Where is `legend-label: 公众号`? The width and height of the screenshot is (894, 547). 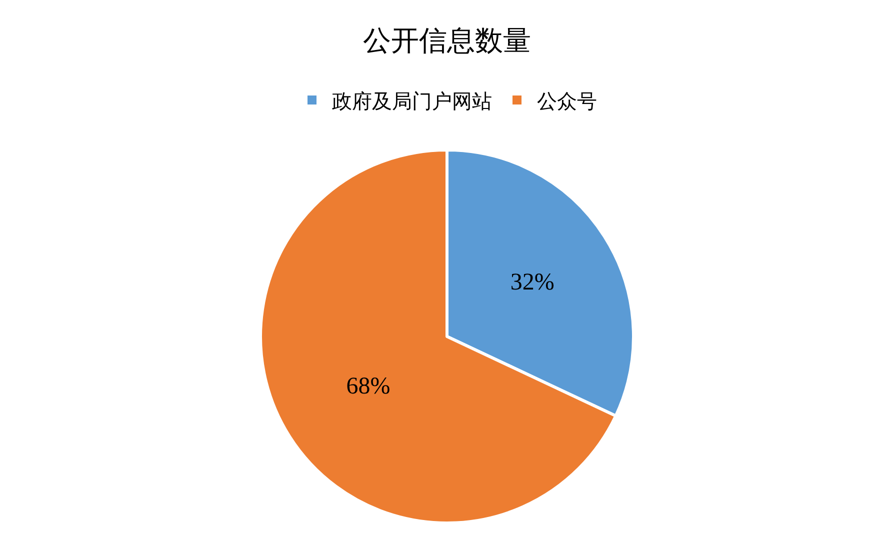 legend-label: 公众号 is located at coordinates (567, 100).